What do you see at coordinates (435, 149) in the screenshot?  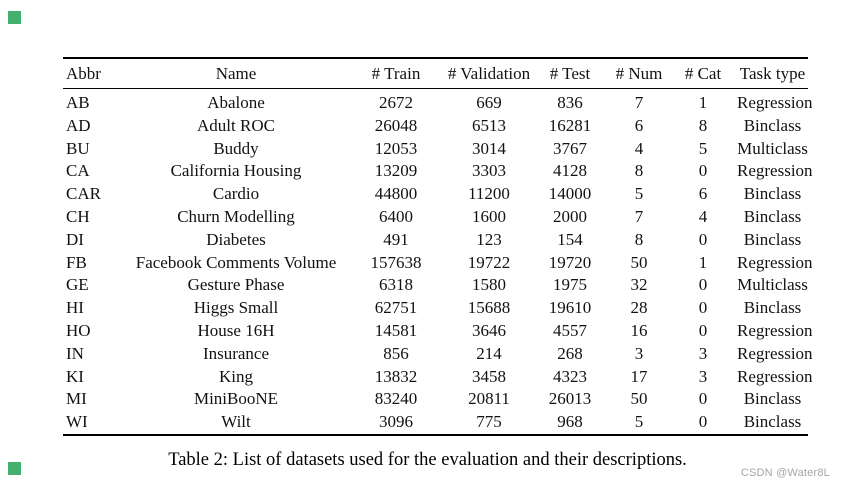 I see `table-row: BU Buddy 12053 3014 3767 4 5 Multiclass` at bounding box center [435, 149].